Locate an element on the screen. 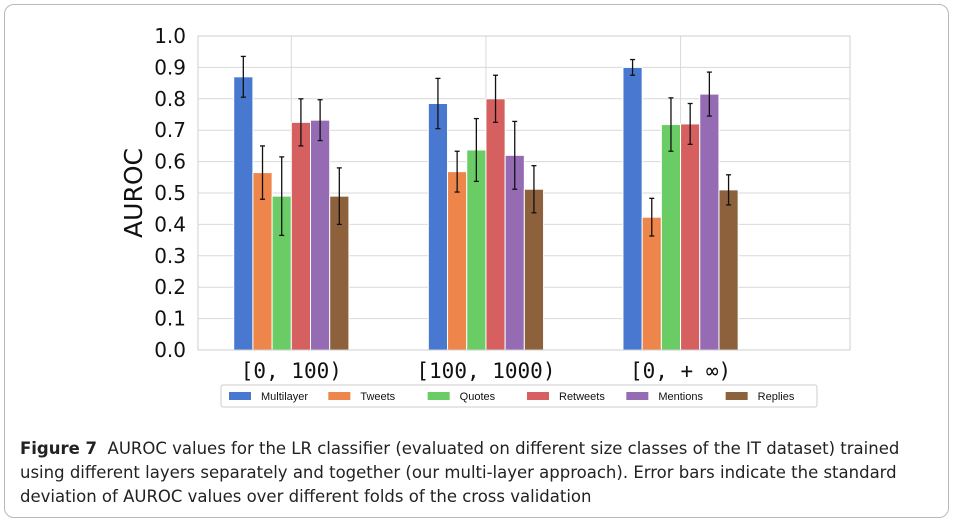 The height and width of the screenshot is (522, 954). y-tick-label: 0.1 is located at coordinates (170, 319).